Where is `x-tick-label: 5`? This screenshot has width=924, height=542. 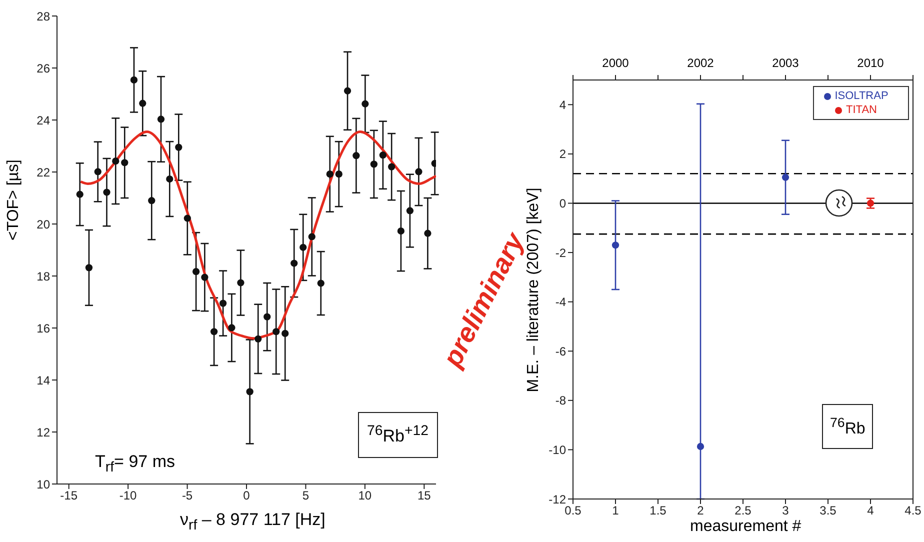 x-tick-label: 5 is located at coordinates (306, 495).